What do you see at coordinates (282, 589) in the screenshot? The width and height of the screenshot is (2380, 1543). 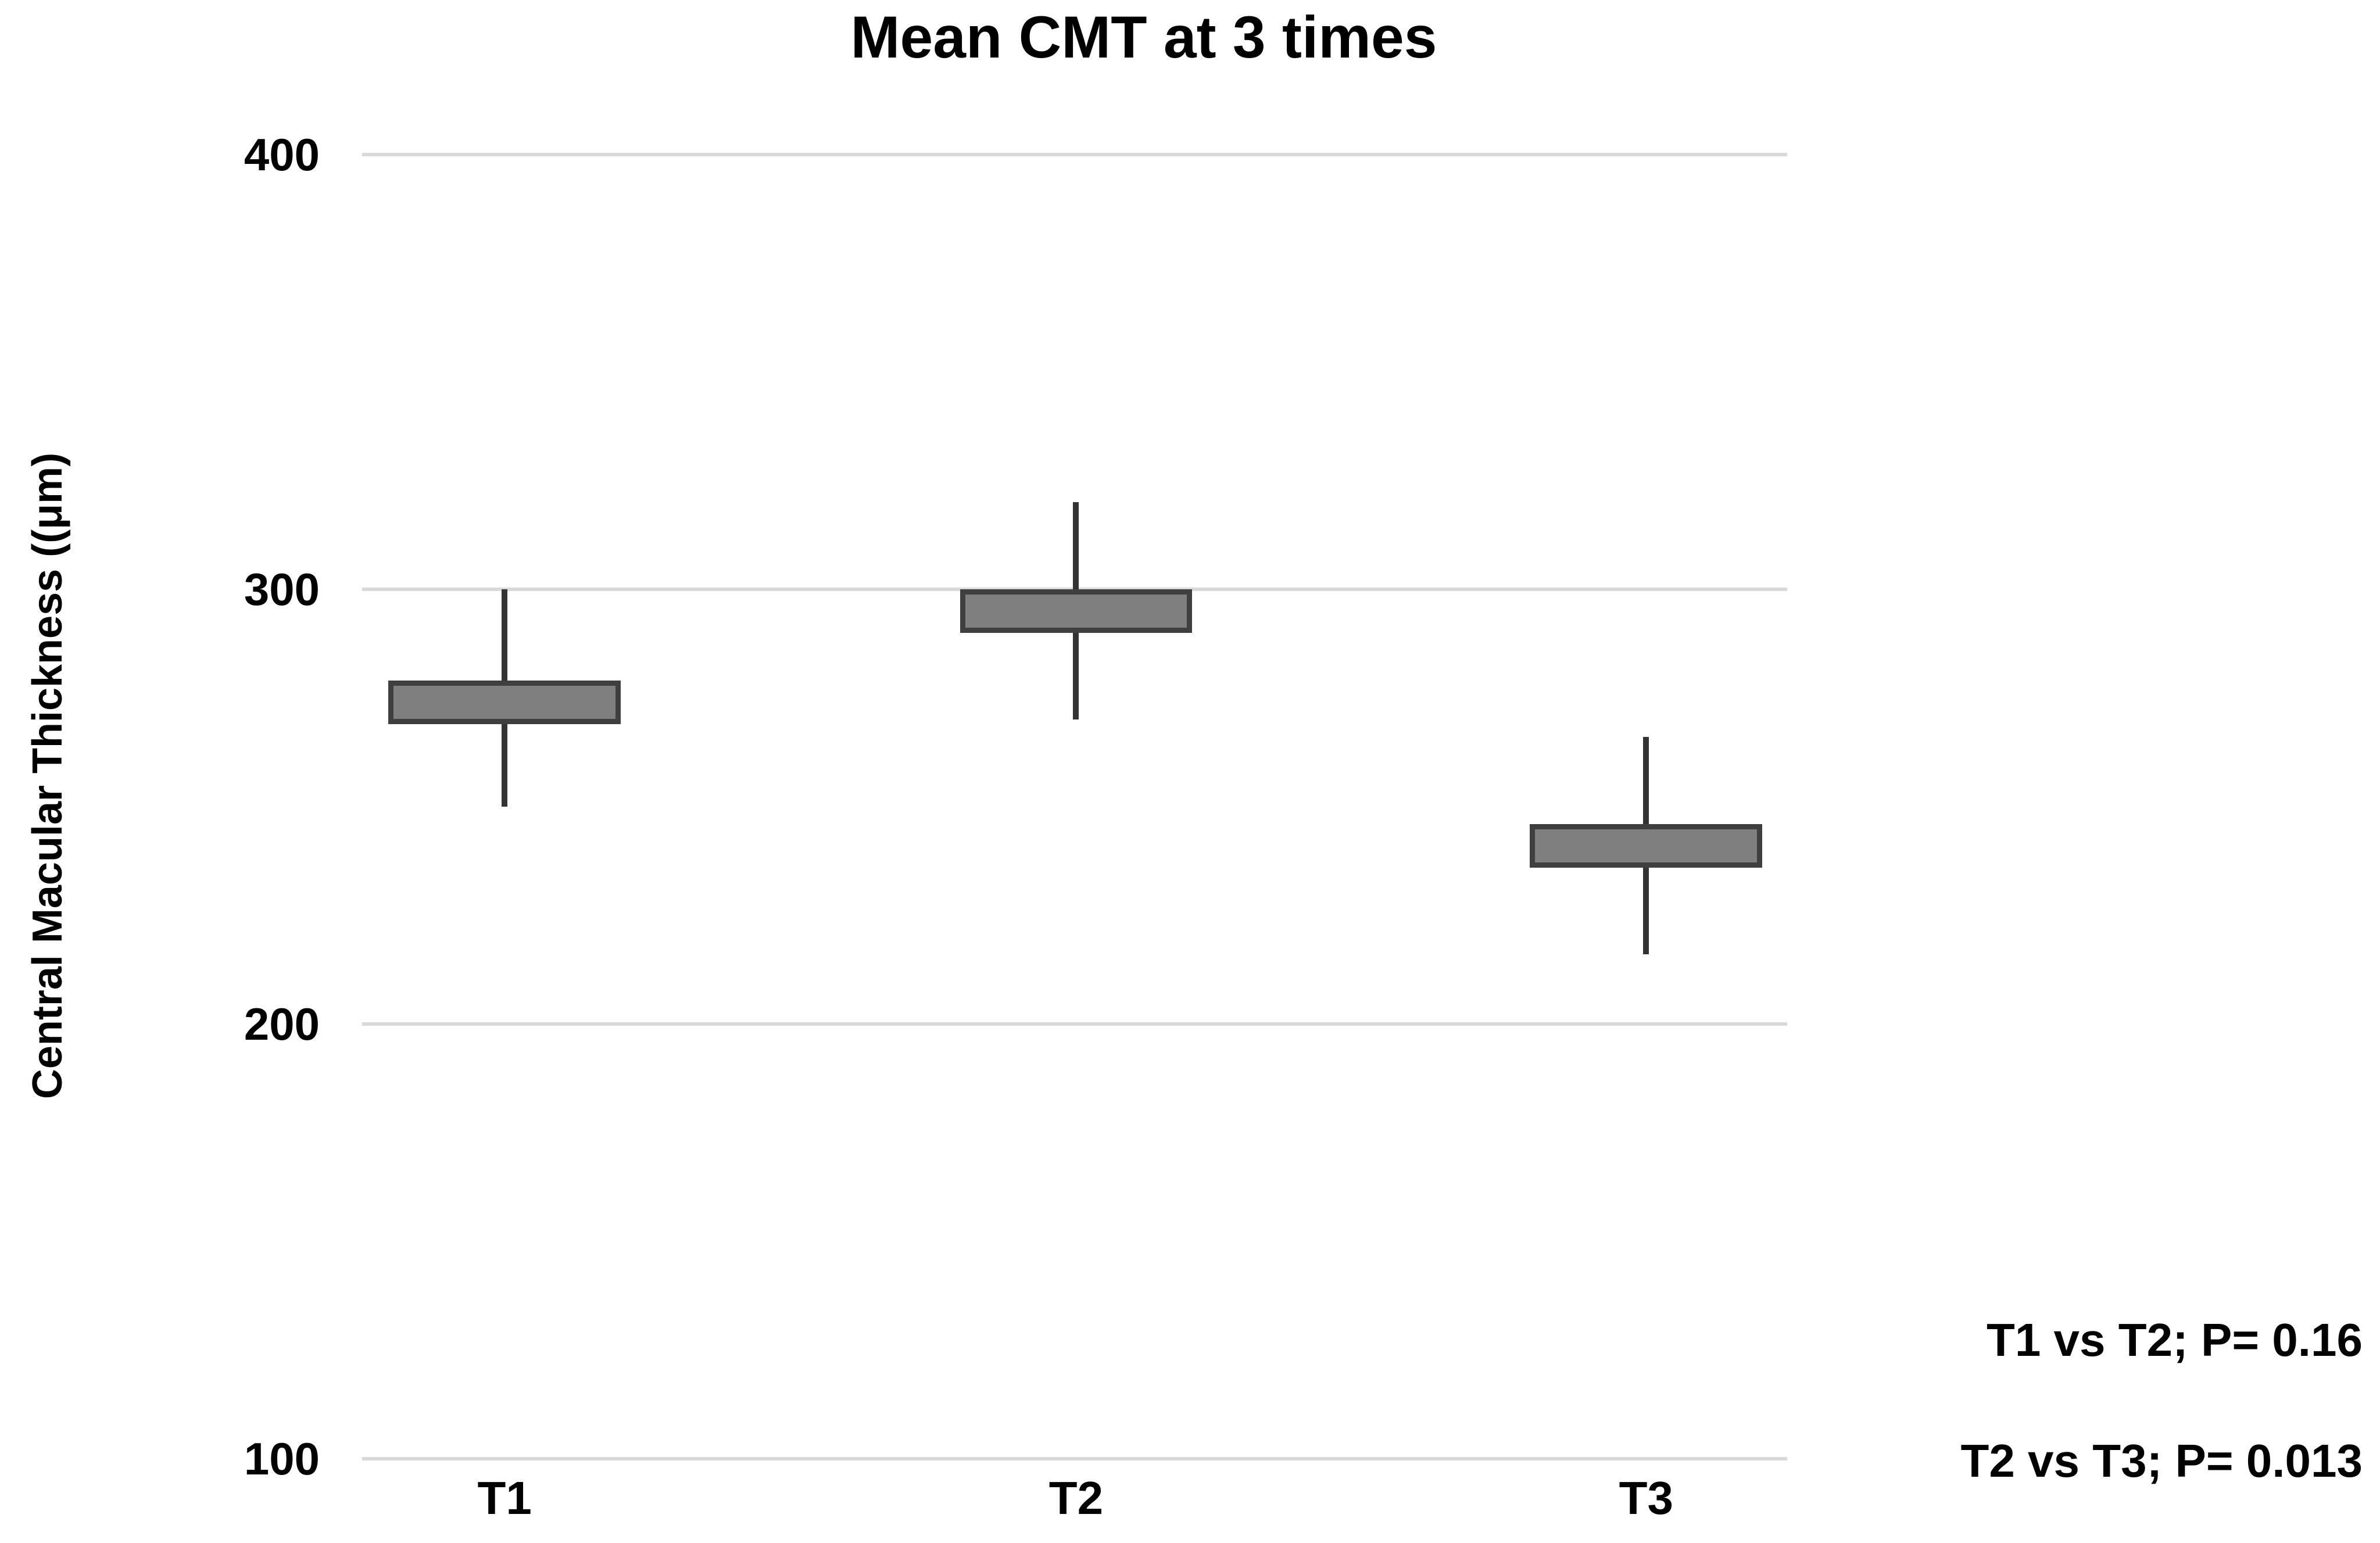 I see `y-tick-label-300: 300` at bounding box center [282, 589].